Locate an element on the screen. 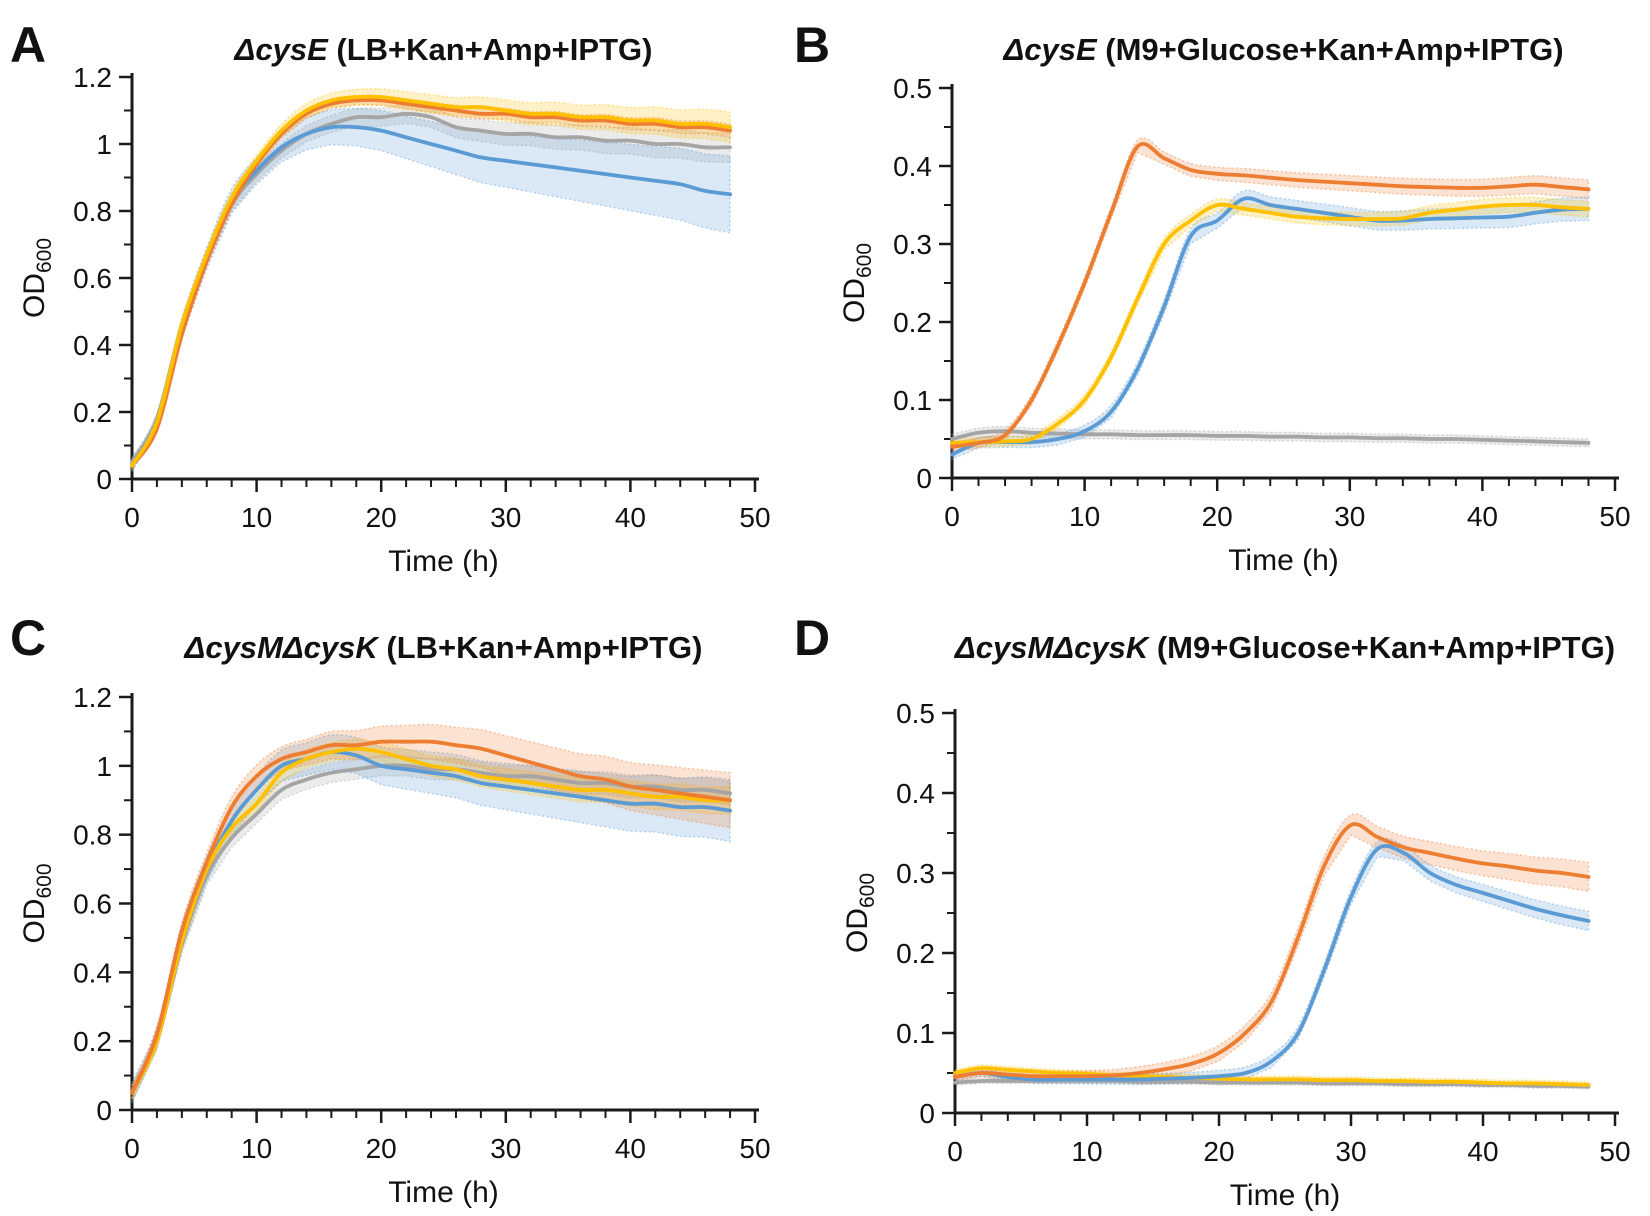  panel-title: ΔcysMΔcysK (LB+Kan+Amp+IPTG) is located at coordinates (443, 647).